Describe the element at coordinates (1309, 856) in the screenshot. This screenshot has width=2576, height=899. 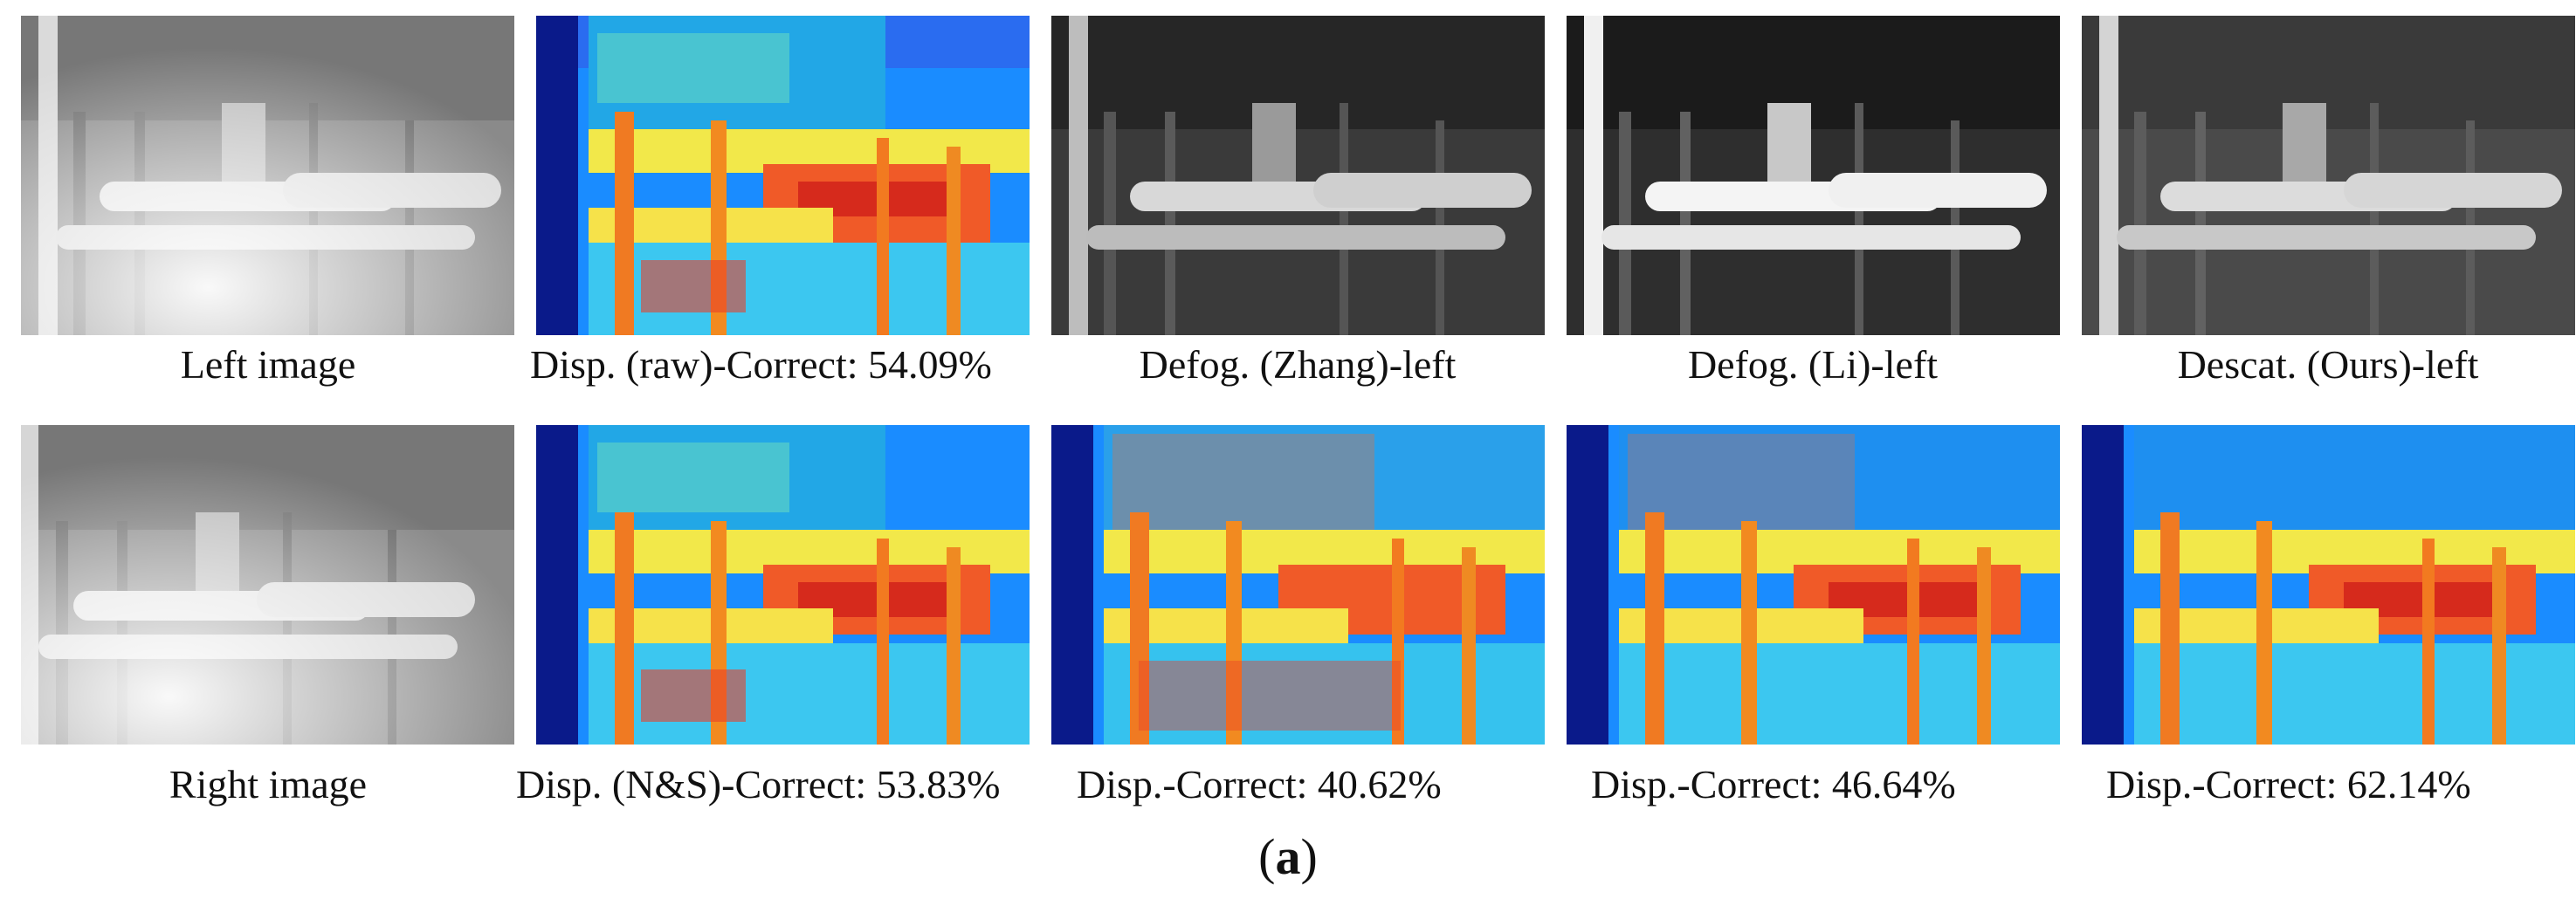
I see `panel-label-close: )` at that location.